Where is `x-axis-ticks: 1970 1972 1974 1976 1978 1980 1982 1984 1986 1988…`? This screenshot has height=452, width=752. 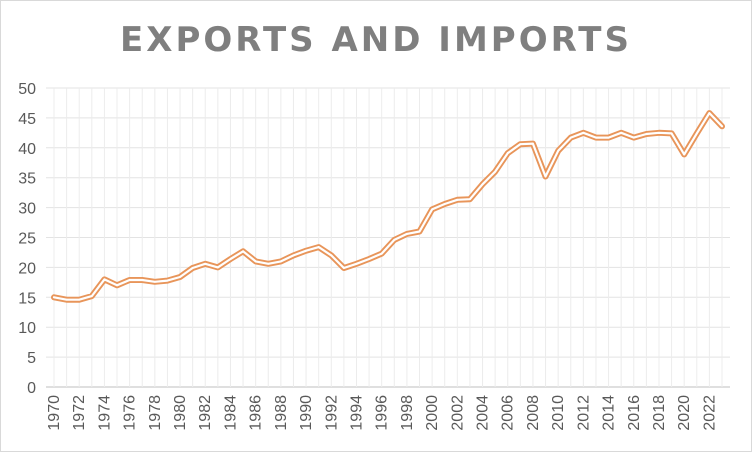 x-axis-ticks: 1970 1972 1974 1976 1978 1980 1982 1984 1986 1988… is located at coordinates (382, 413).